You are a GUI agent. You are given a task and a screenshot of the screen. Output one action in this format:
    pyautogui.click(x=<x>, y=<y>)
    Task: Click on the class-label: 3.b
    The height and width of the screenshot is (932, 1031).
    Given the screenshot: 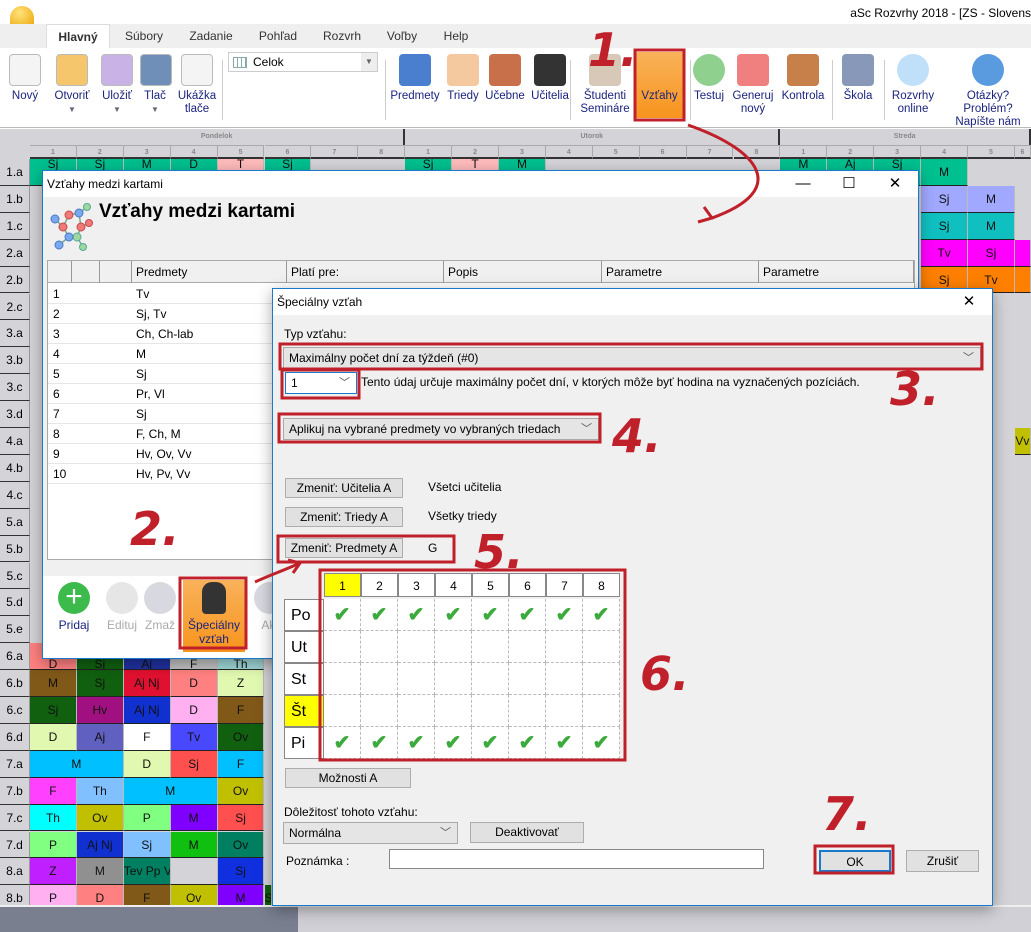 What is the action you would take?
    pyautogui.click(x=15, y=361)
    